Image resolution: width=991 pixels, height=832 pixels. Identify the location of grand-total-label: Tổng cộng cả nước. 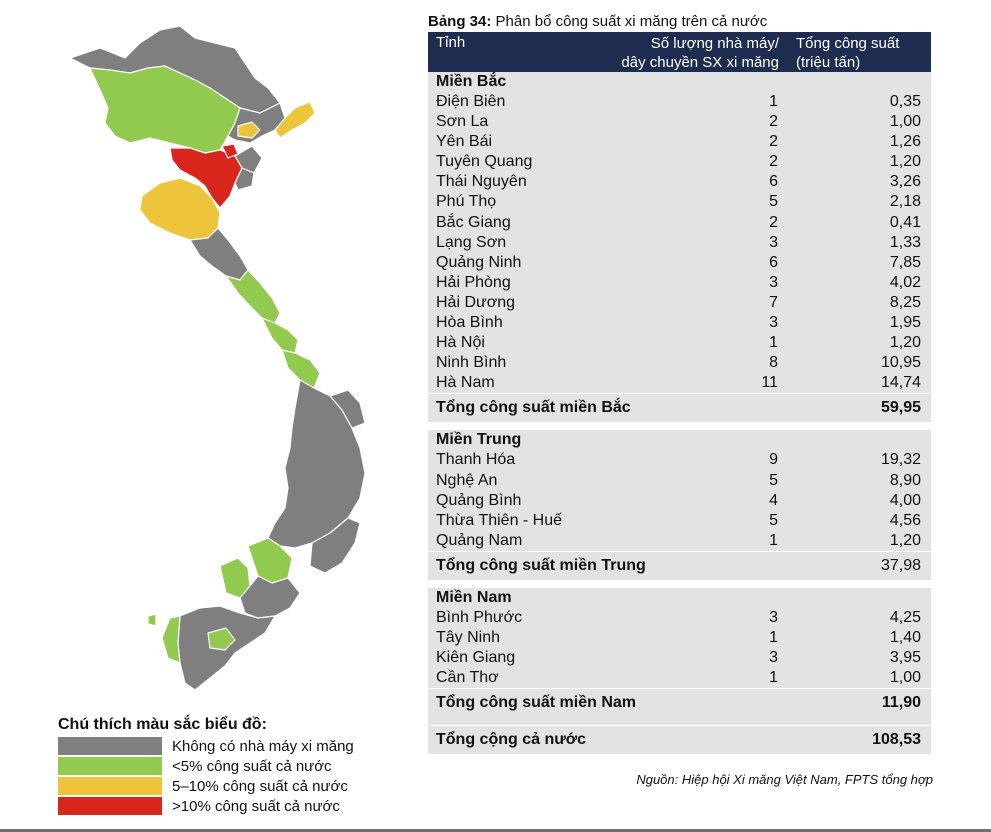
(511, 740).